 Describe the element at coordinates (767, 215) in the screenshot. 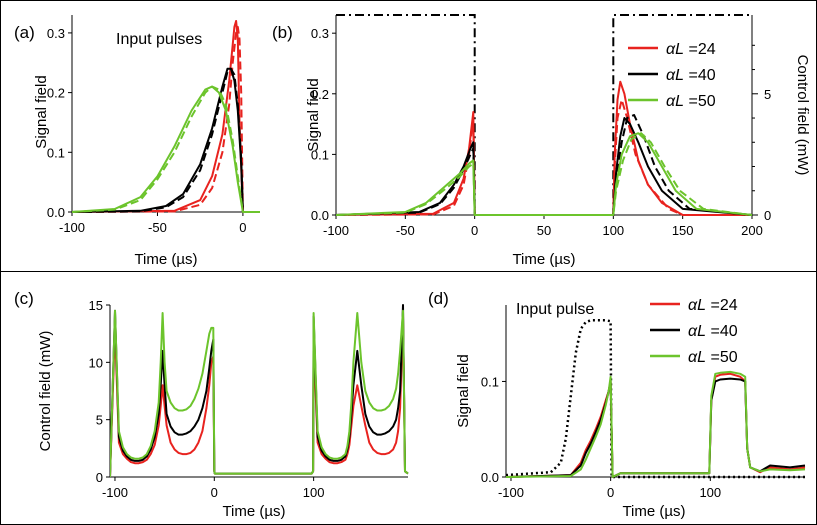

I see `y2-tick-label: 0` at that location.